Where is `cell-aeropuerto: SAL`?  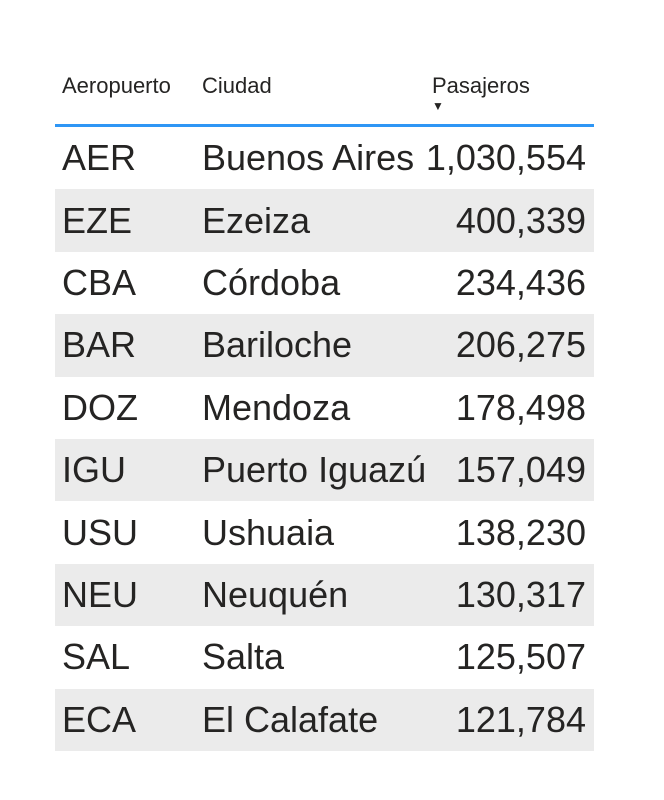
cell-aeropuerto: SAL is located at coordinates (96, 657).